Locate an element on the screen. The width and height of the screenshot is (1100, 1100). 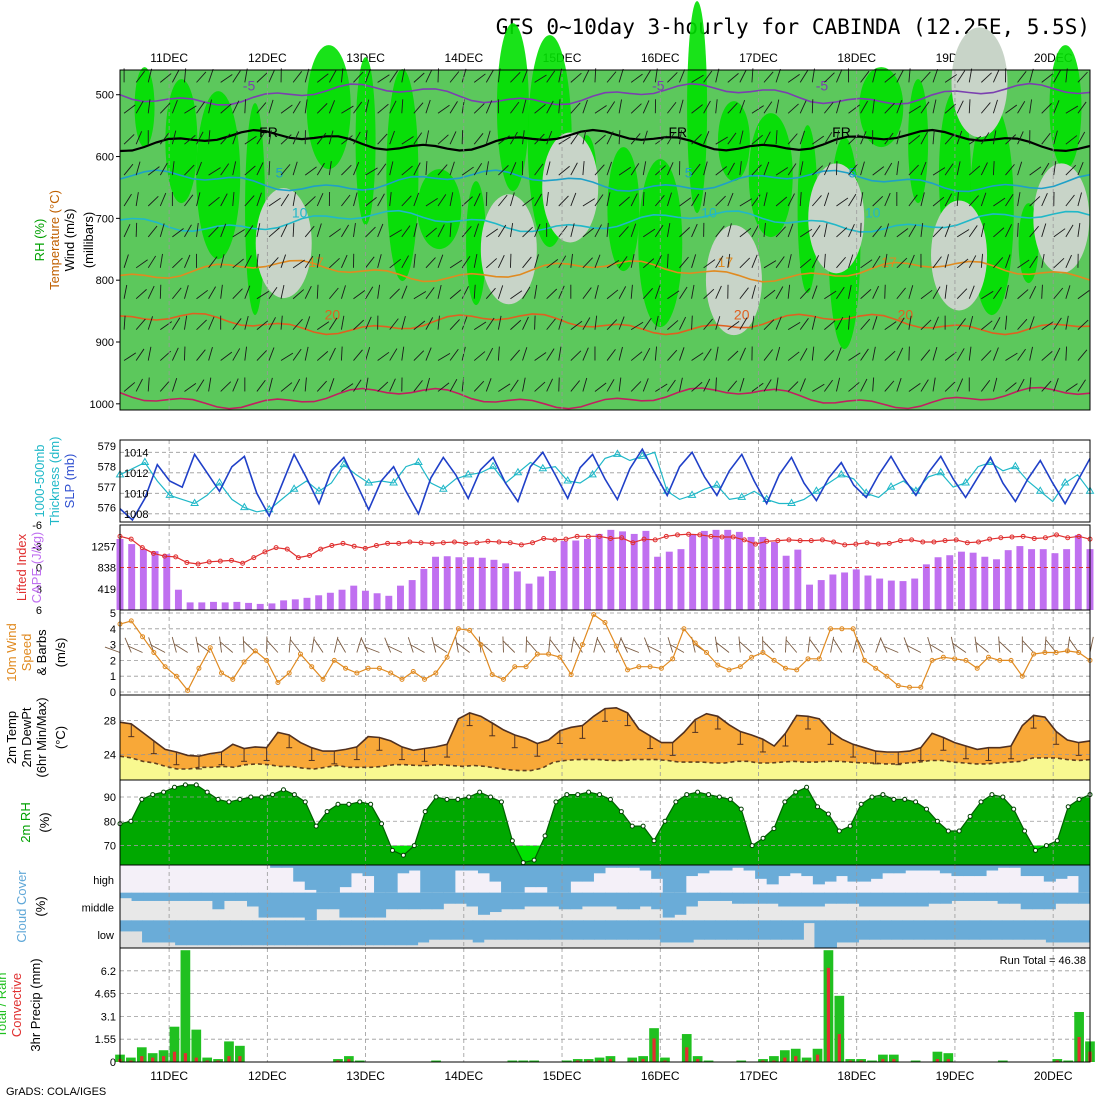
y-tick-label: 1000 is located at coordinates (102, 405).